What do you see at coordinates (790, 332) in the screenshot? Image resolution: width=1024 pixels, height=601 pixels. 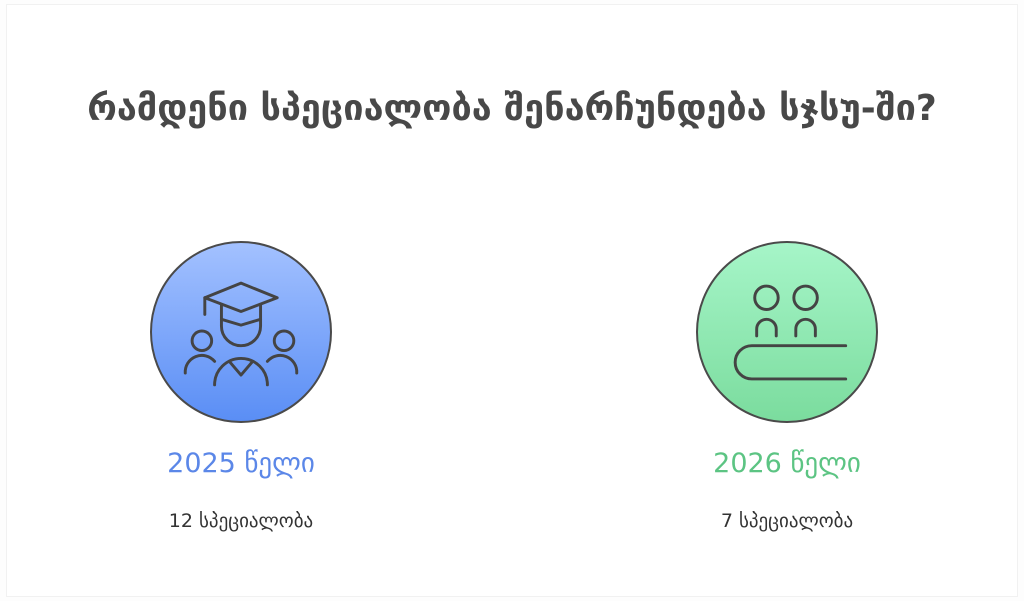 I see `people-at-table-icon` at bounding box center [790, 332].